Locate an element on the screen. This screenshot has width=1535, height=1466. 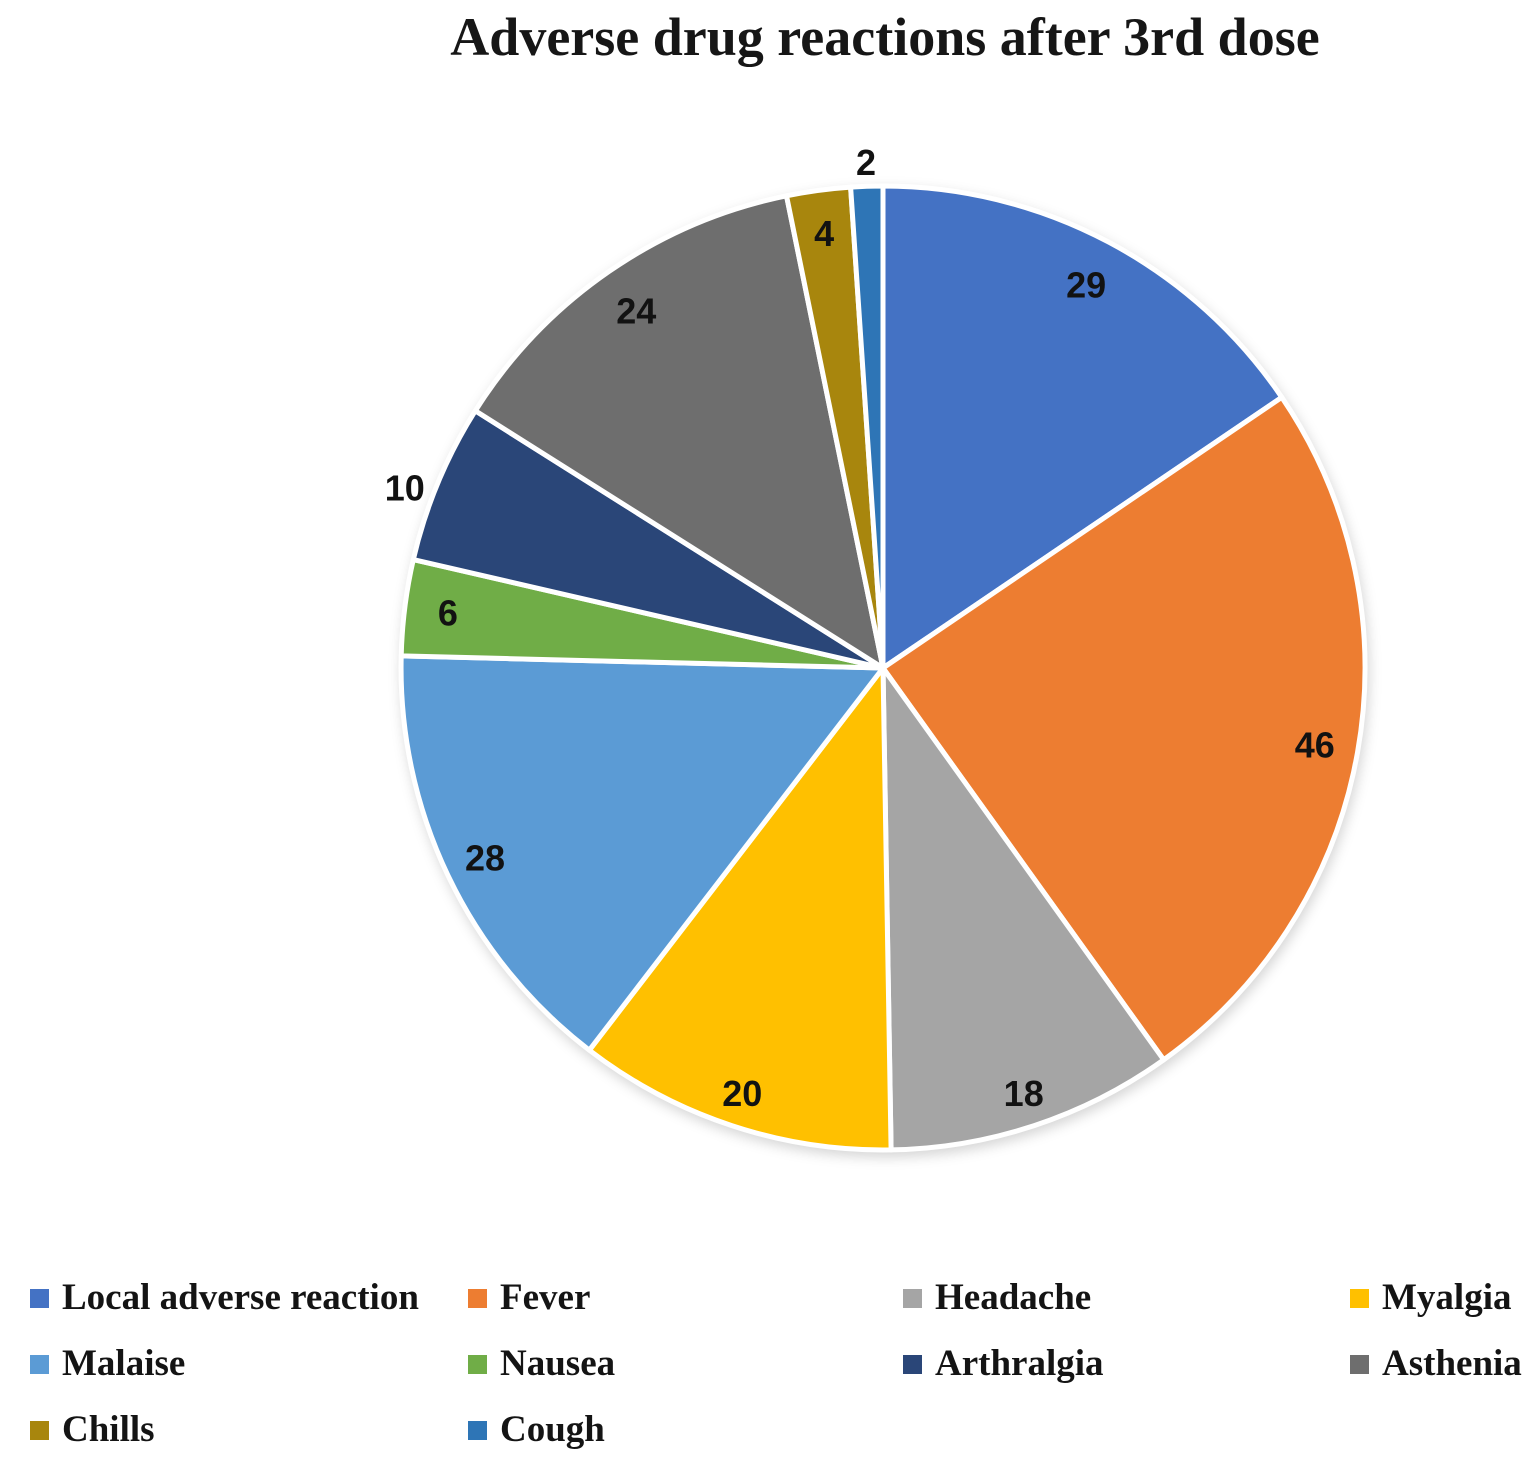
legend-label-cough: Cough is located at coordinates (552, 1429).